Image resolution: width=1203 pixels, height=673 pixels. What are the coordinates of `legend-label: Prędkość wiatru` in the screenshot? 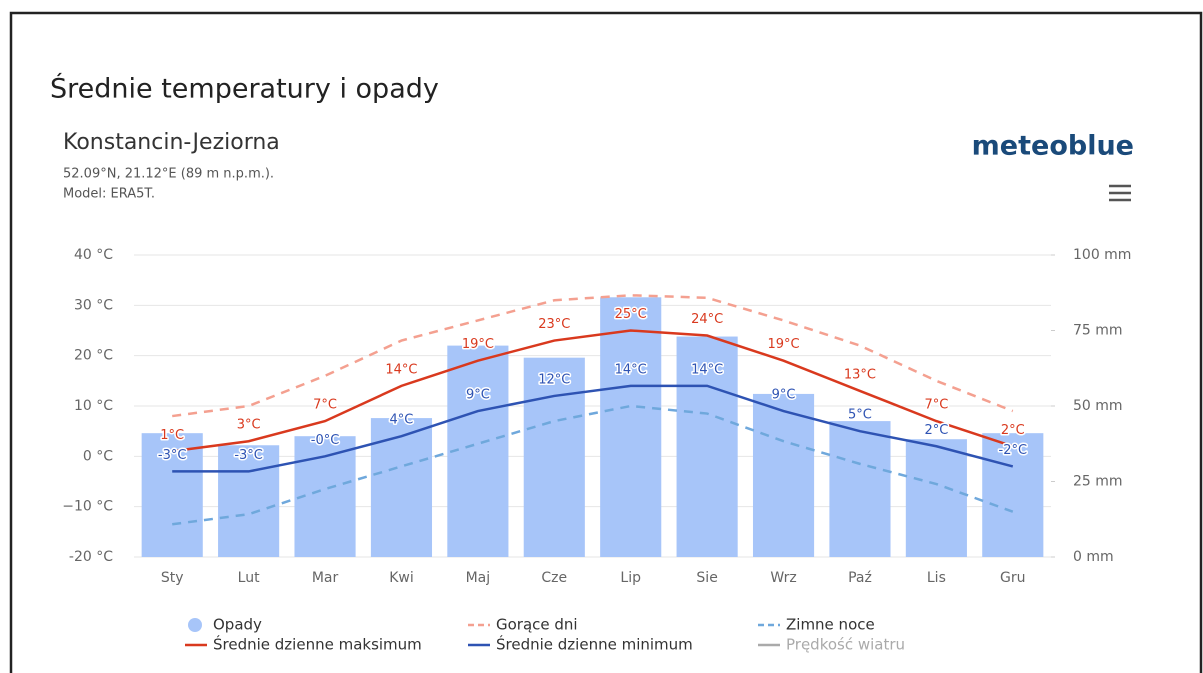 It's located at (845, 645).